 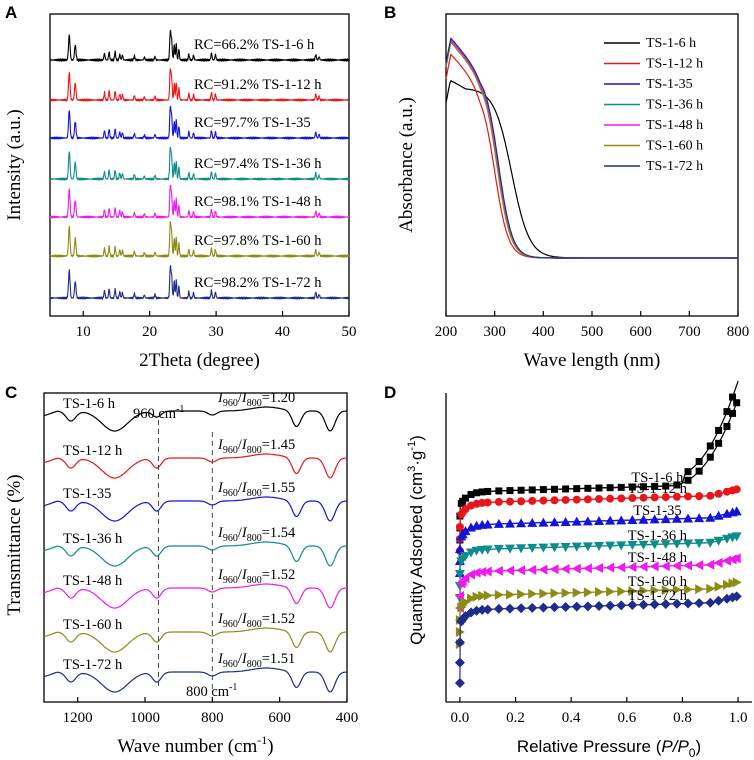 I want to click on legend-label: TS-1-72 h, so click(x=674, y=166).